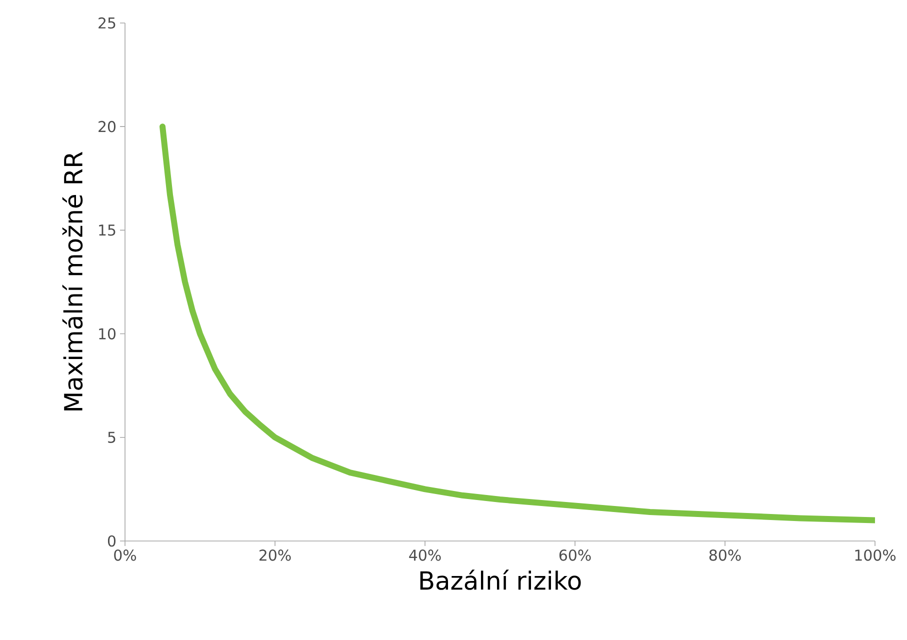  What do you see at coordinates (275, 555) in the screenshot?
I see `x-tick-label: 20%` at bounding box center [275, 555].